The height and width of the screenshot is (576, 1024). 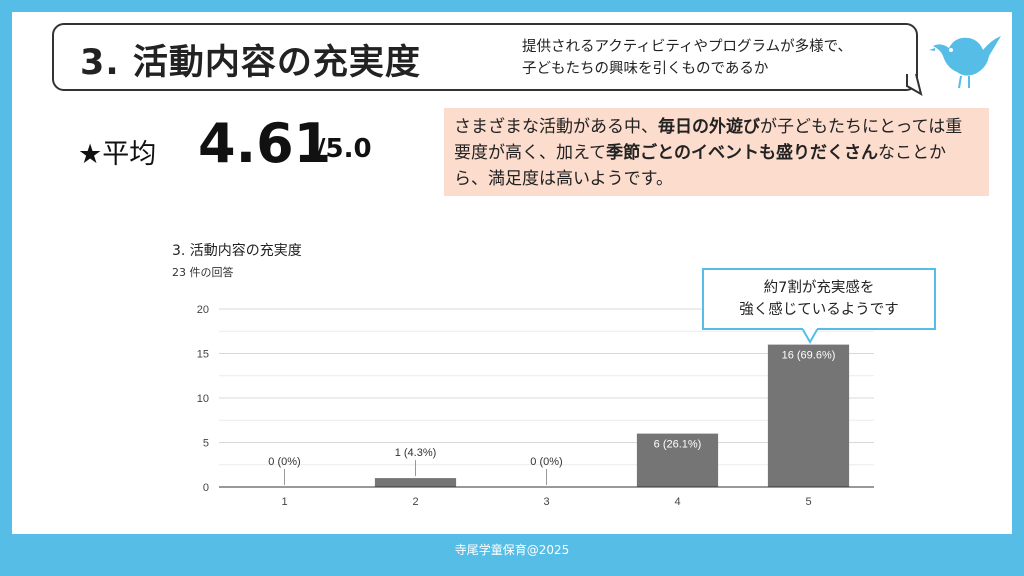 I want to click on x-tick-label: 5, so click(x=808, y=502).